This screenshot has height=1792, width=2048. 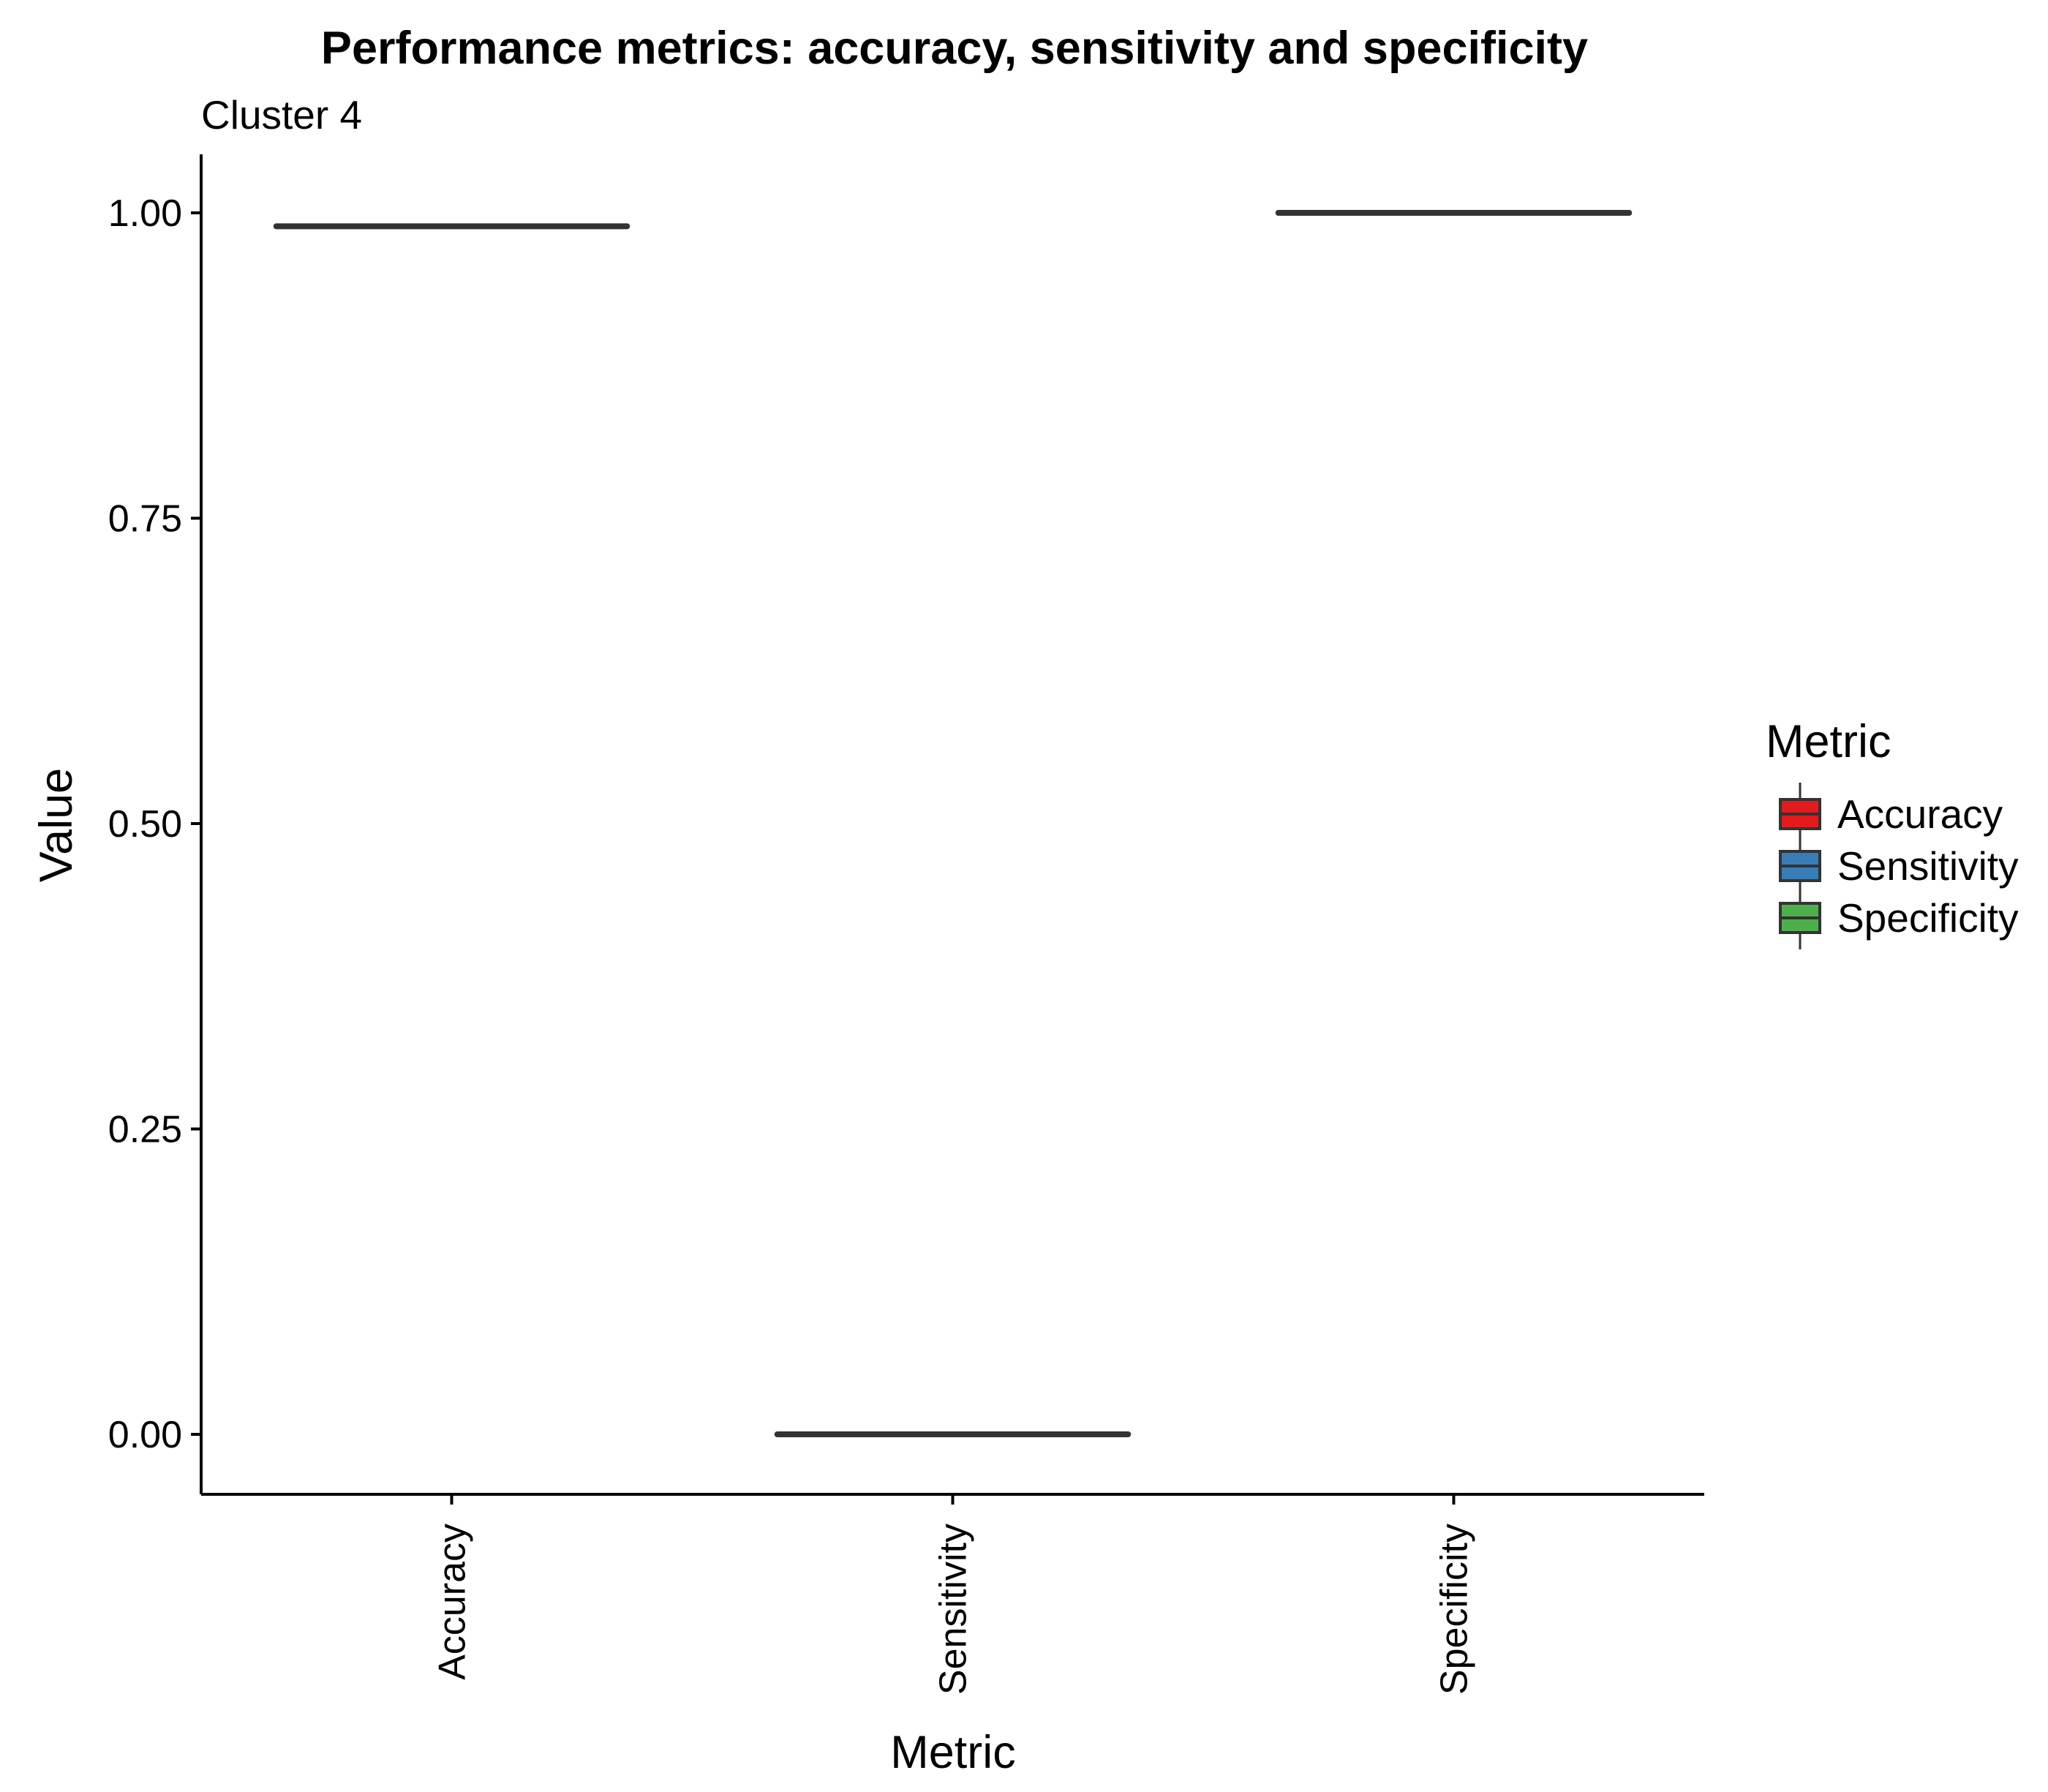 I want to click on legend: Metric Accuracy Sensitivity Specificity, so click(x=1892, y=832).